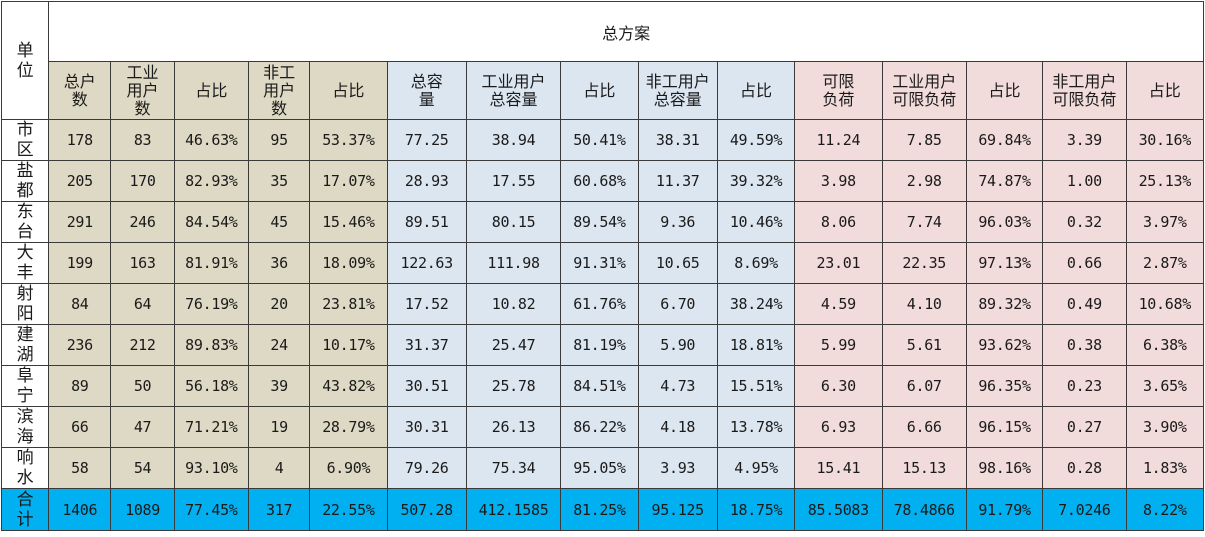 This screenshot has width=1205, height=537. Describe the element at coordinates (211, 386) in the screenshot. I see `table-cell: 56.18%` at that location.